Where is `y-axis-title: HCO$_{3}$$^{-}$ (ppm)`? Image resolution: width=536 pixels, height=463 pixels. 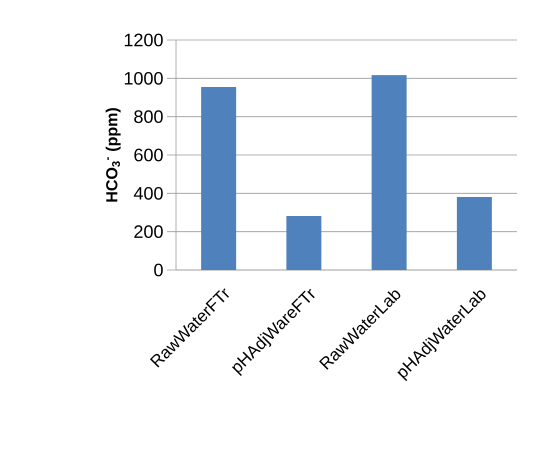 y-axis-title: HCO$_{3}$$^{-}$ (ppm) is located at coordinates (113, 155).